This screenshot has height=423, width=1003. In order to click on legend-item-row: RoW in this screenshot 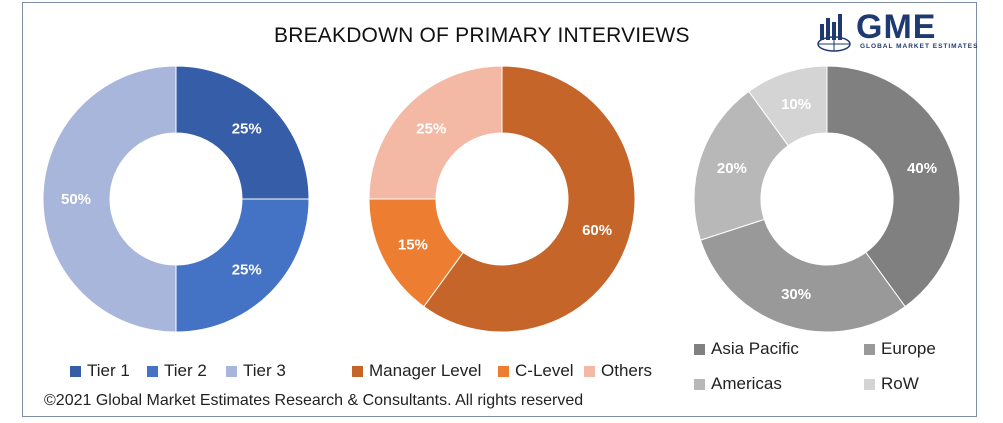, I will do `click(891, 384)`.